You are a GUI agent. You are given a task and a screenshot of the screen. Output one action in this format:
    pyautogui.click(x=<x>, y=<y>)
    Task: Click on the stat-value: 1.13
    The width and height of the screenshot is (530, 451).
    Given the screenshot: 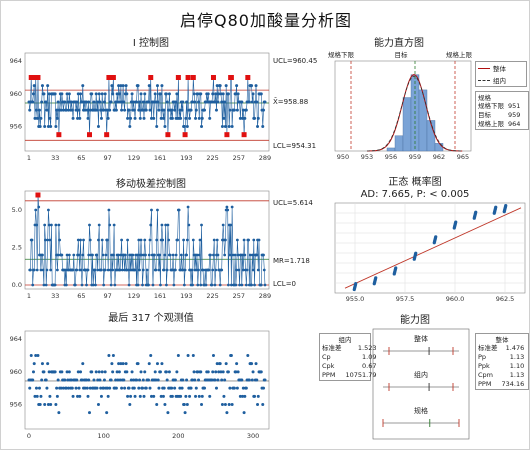 What is the action you would take?
    pyautogui.click(x=517, y=375)
    